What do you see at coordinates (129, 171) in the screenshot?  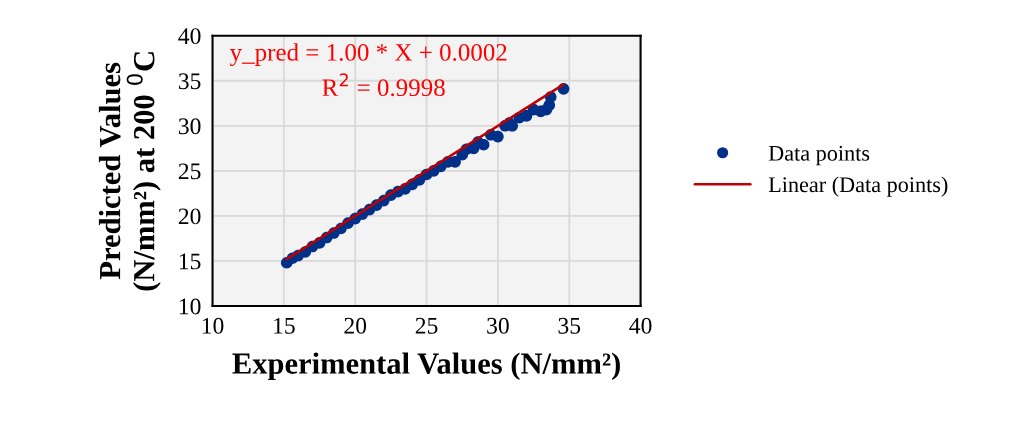 I see `y-axis-title: Predicted Values (N/mm²) at 200 $^{0}$C` at bounding box center [129, 171].